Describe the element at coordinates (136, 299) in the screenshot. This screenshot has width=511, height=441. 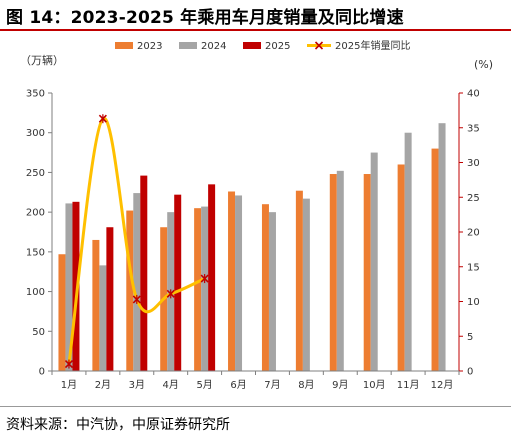
I see `yoy-point-3月` at that location.